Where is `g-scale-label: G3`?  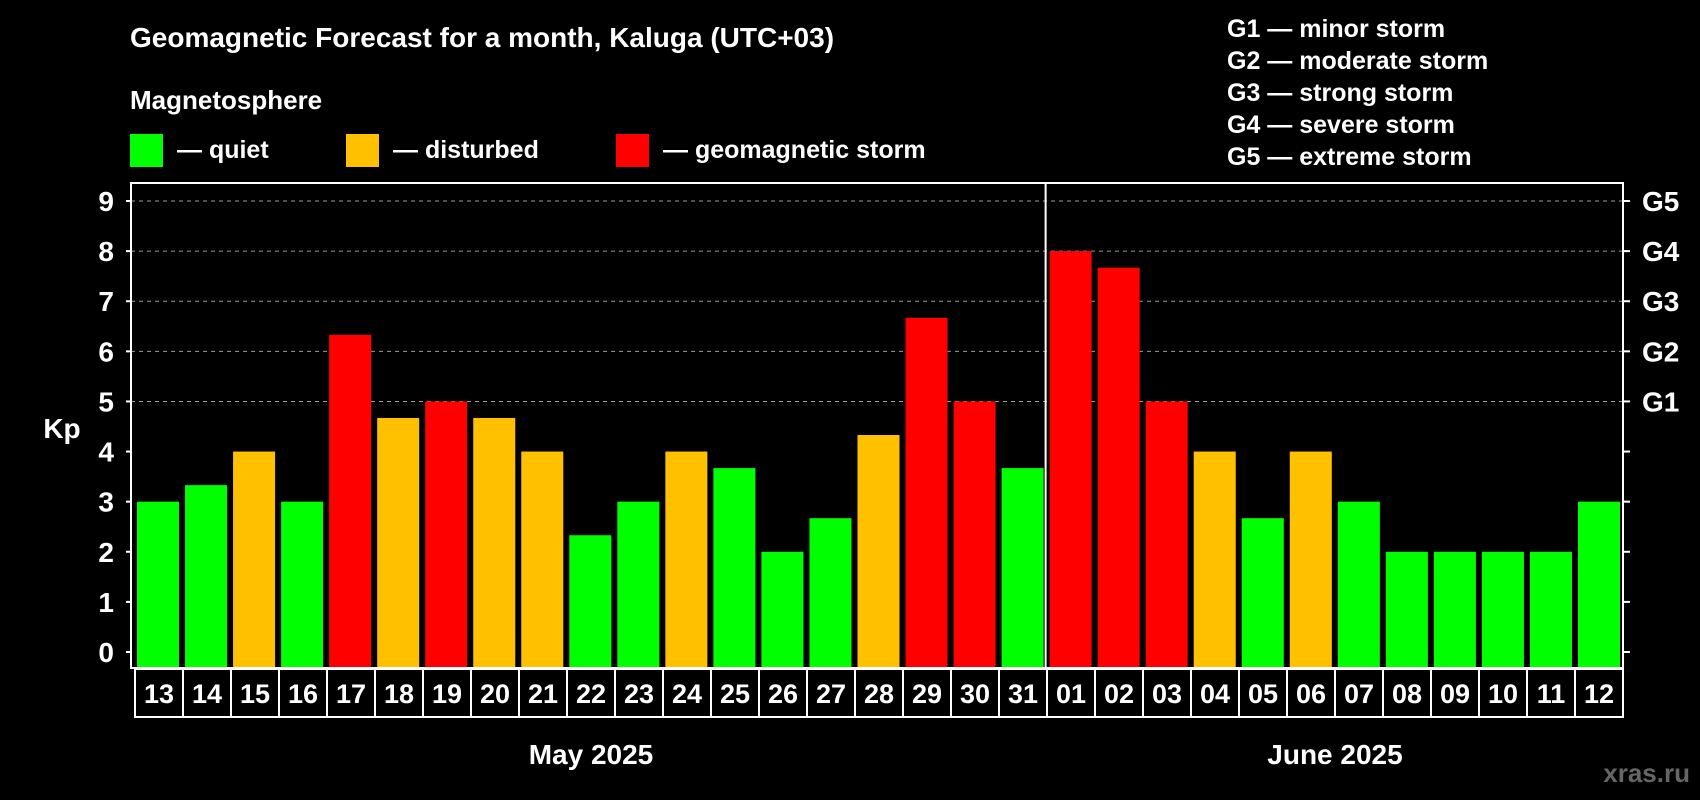 g-scale-label: G3 is located at coordinates (1660, 301).